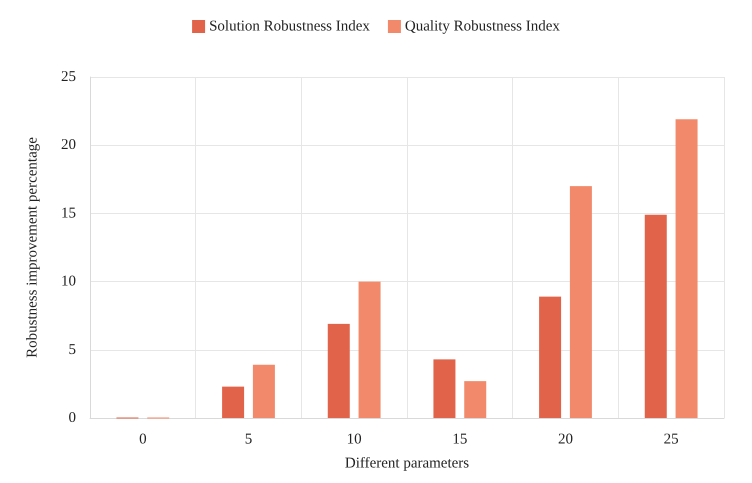 This screenshot has width=752, height=483. Describe the element at coordinates (565, 440) in the screenshot. I see `x-tick-label: 20` at that location.